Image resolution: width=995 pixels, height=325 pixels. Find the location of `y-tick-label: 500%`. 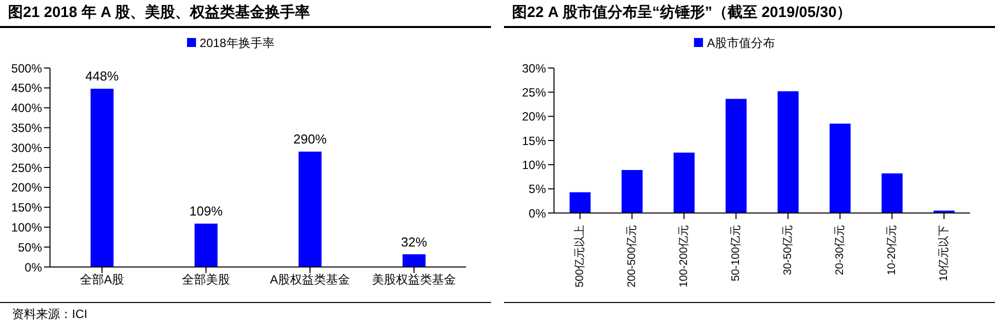

y-tick-label: 500% is located at coordinates (26, 68).